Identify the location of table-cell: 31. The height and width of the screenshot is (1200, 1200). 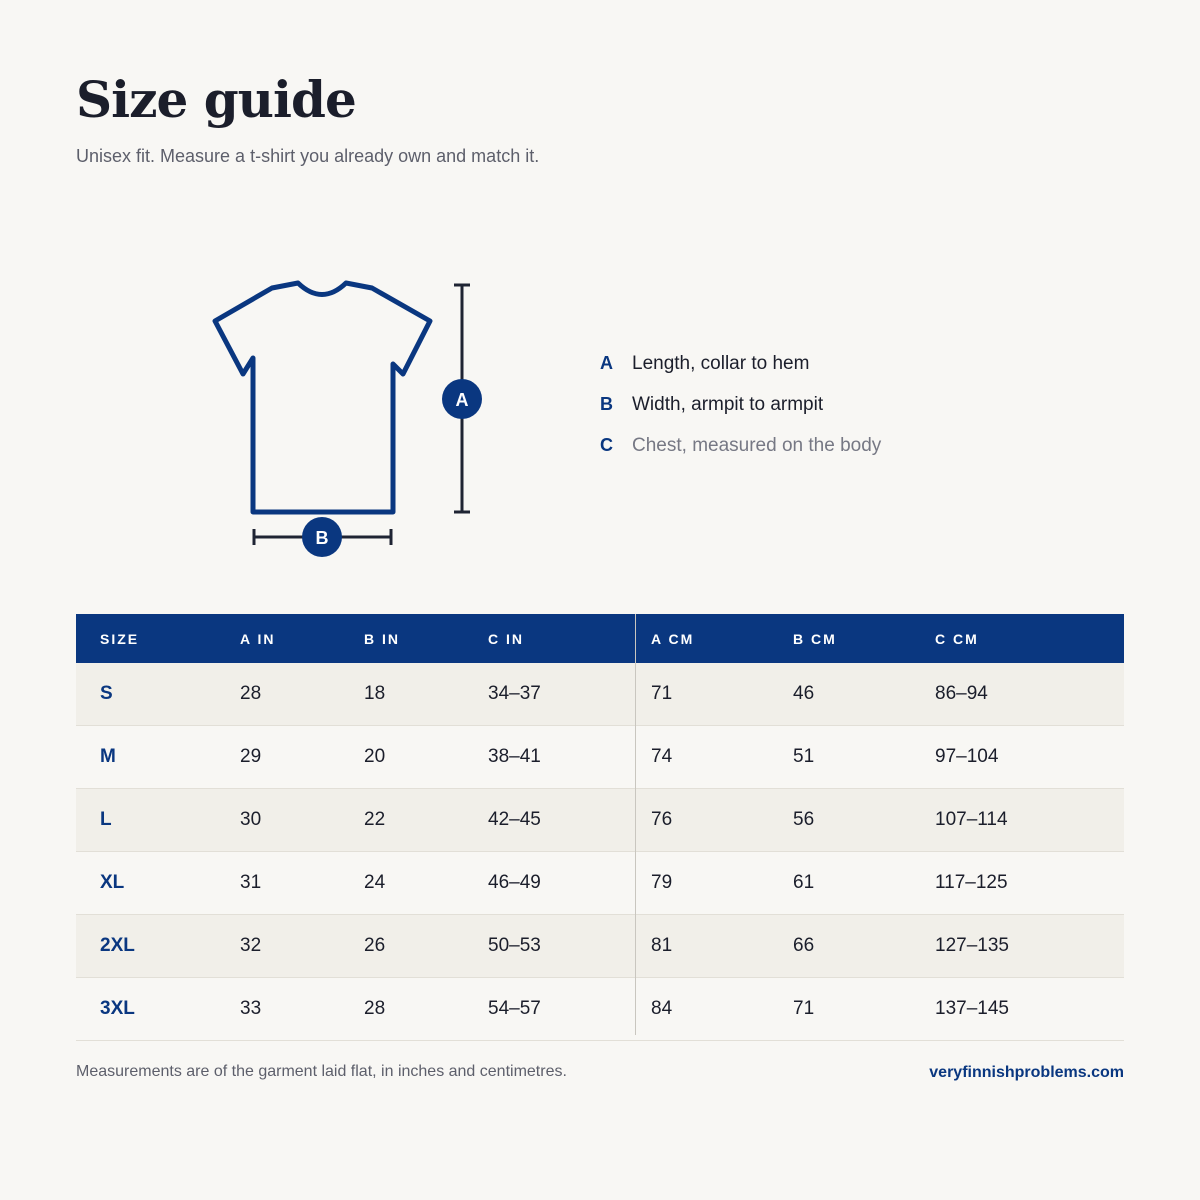
(251, 882).